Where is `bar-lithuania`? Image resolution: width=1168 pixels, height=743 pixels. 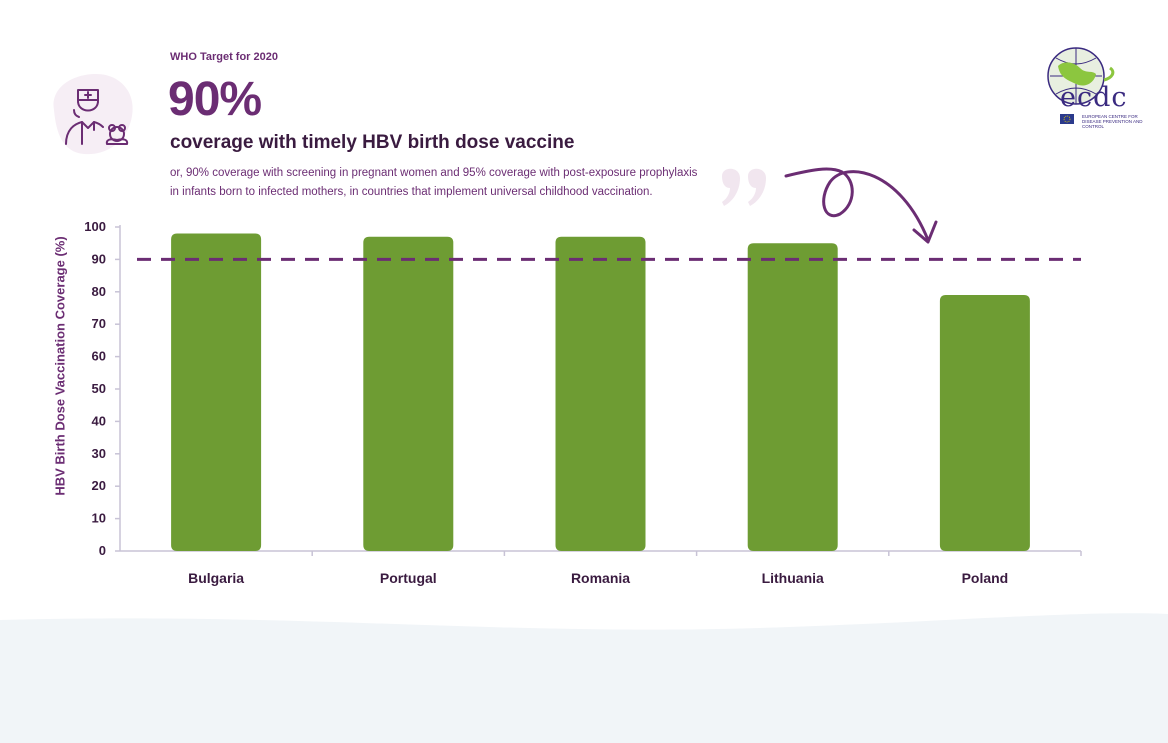
bar-lithuania is located at coordinates (792, 397).